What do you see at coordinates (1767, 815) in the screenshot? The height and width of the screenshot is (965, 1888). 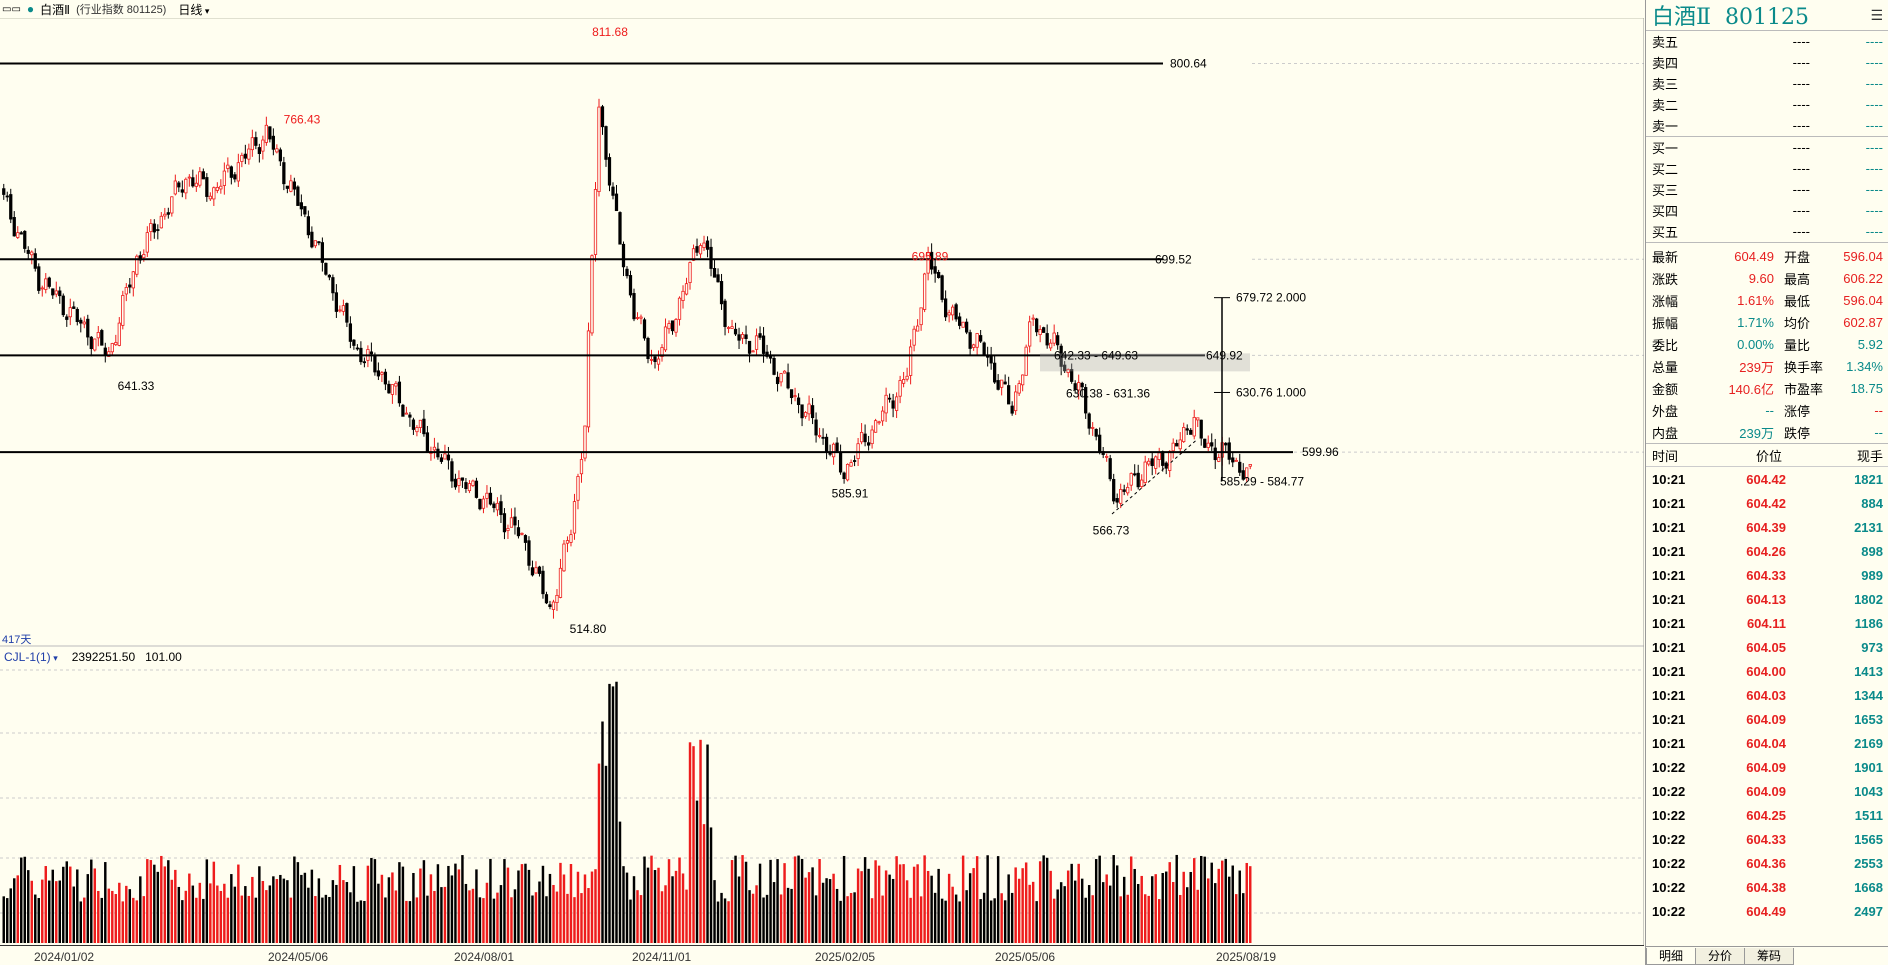 I see `tick-row: 10:22 604.25 1511` at bounding box center [1767, 815].